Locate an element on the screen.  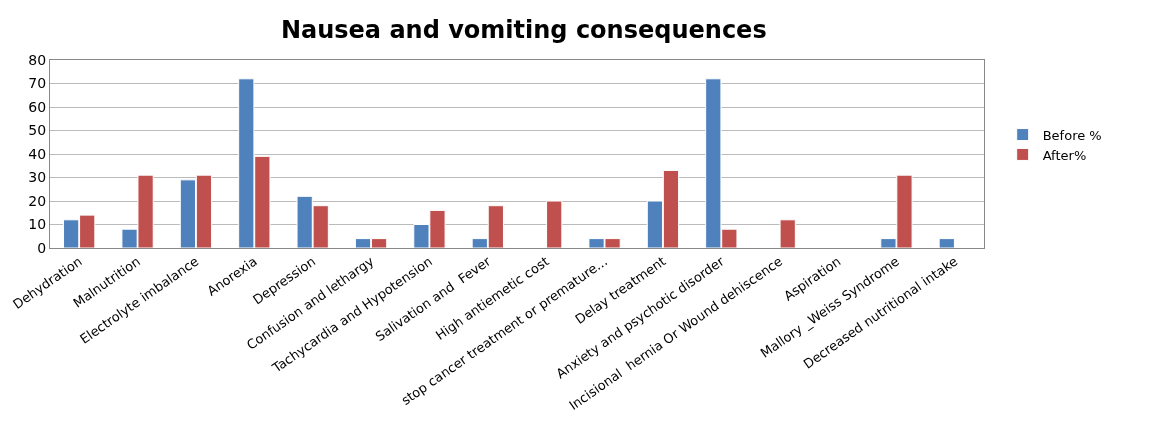
y-tick-label: 40 is located at coordinates (37, 153).